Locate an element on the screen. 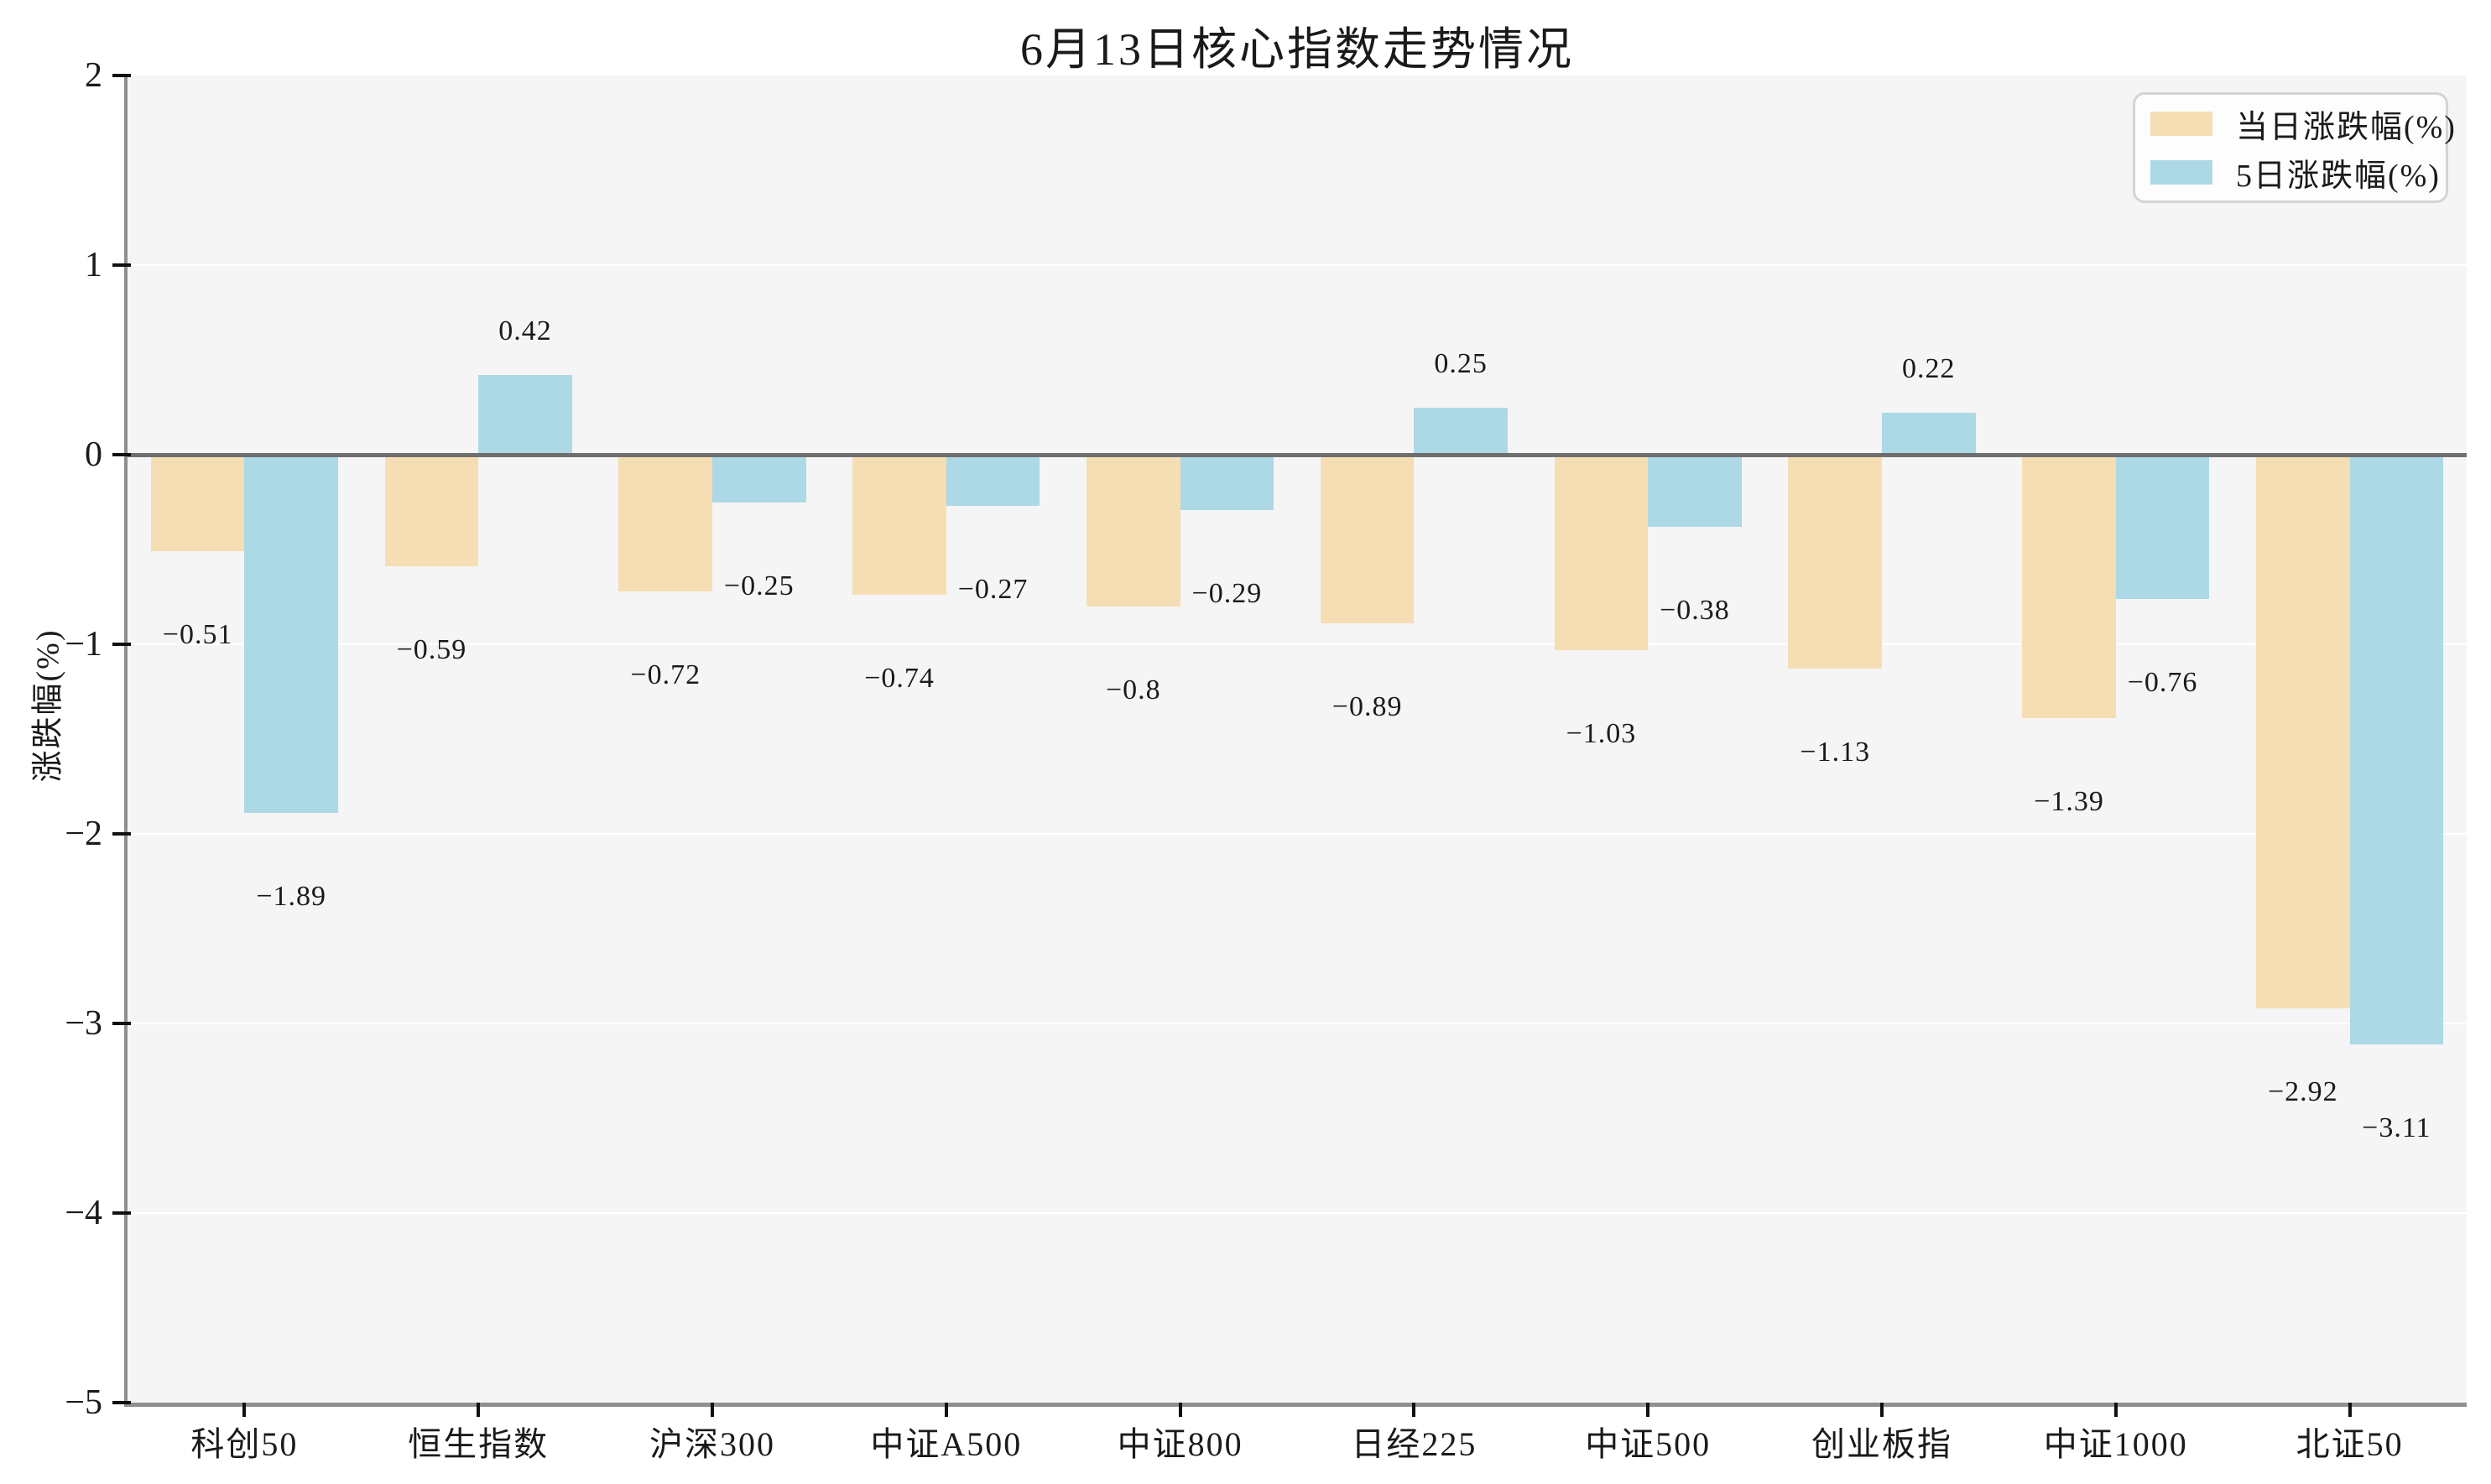  bar-value-label-five-day-4: −0.27 is located at coordinates (993, 590).